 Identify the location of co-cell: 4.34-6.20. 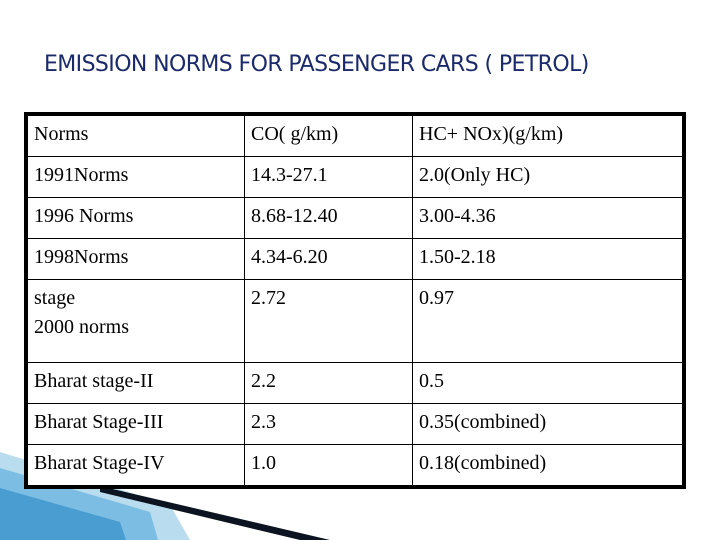
(328, 259).